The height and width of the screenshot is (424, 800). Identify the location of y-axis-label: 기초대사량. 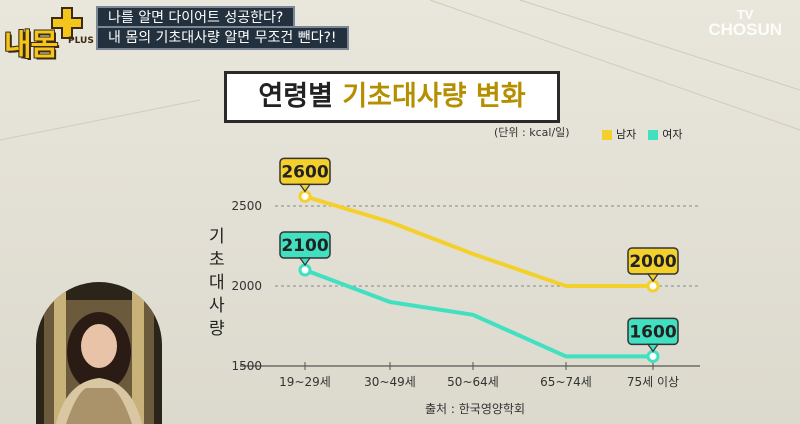
(217, 283).